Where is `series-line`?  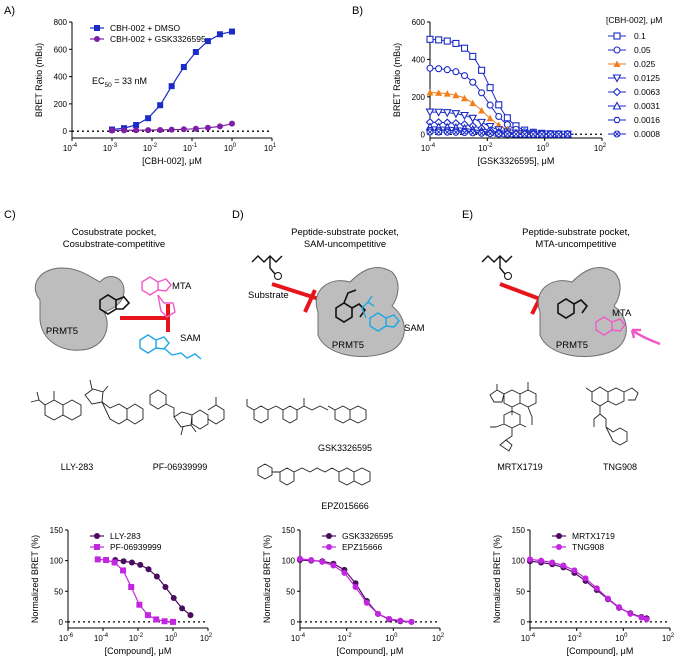 series-line is located at coordinates (502, 101).